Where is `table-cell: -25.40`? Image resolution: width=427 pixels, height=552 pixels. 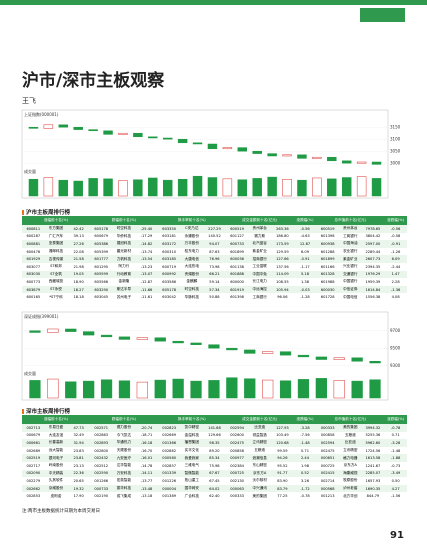
table-cell: -25.40 is located at coordinates (146, 229).